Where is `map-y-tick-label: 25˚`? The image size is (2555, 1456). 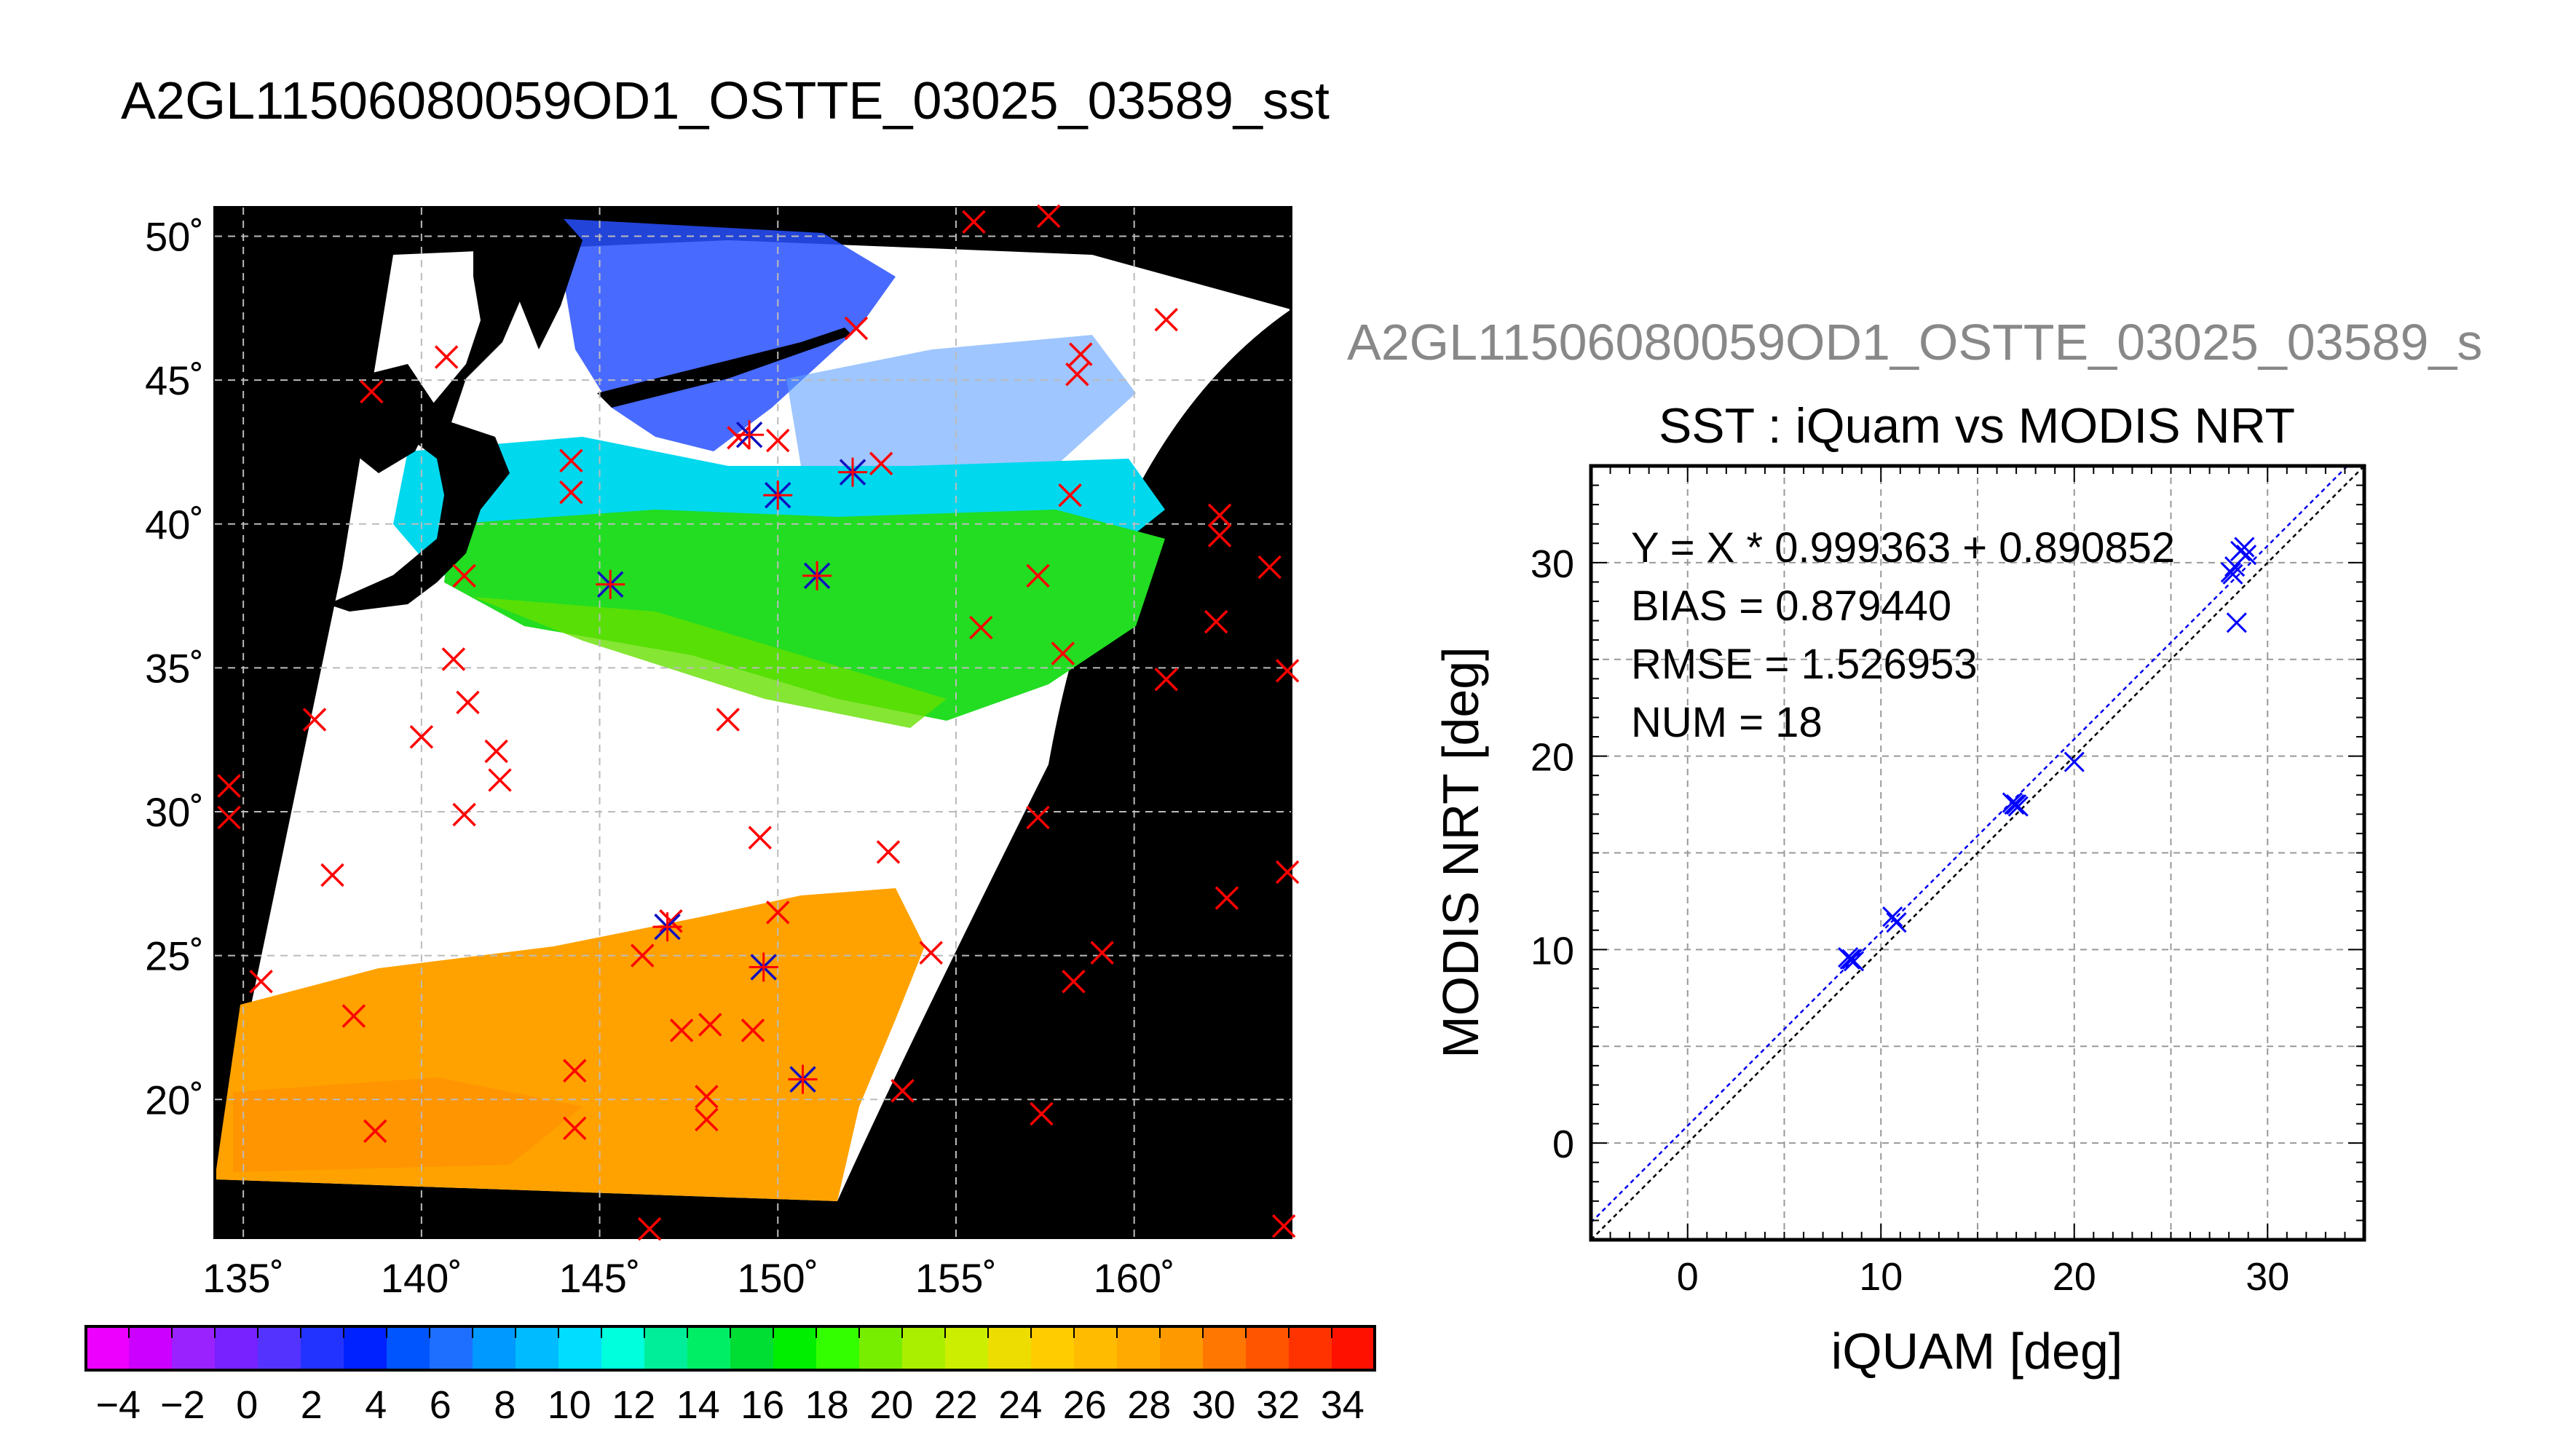
map-y-tick-label: 25˚ is located at coordinates (174, 956).